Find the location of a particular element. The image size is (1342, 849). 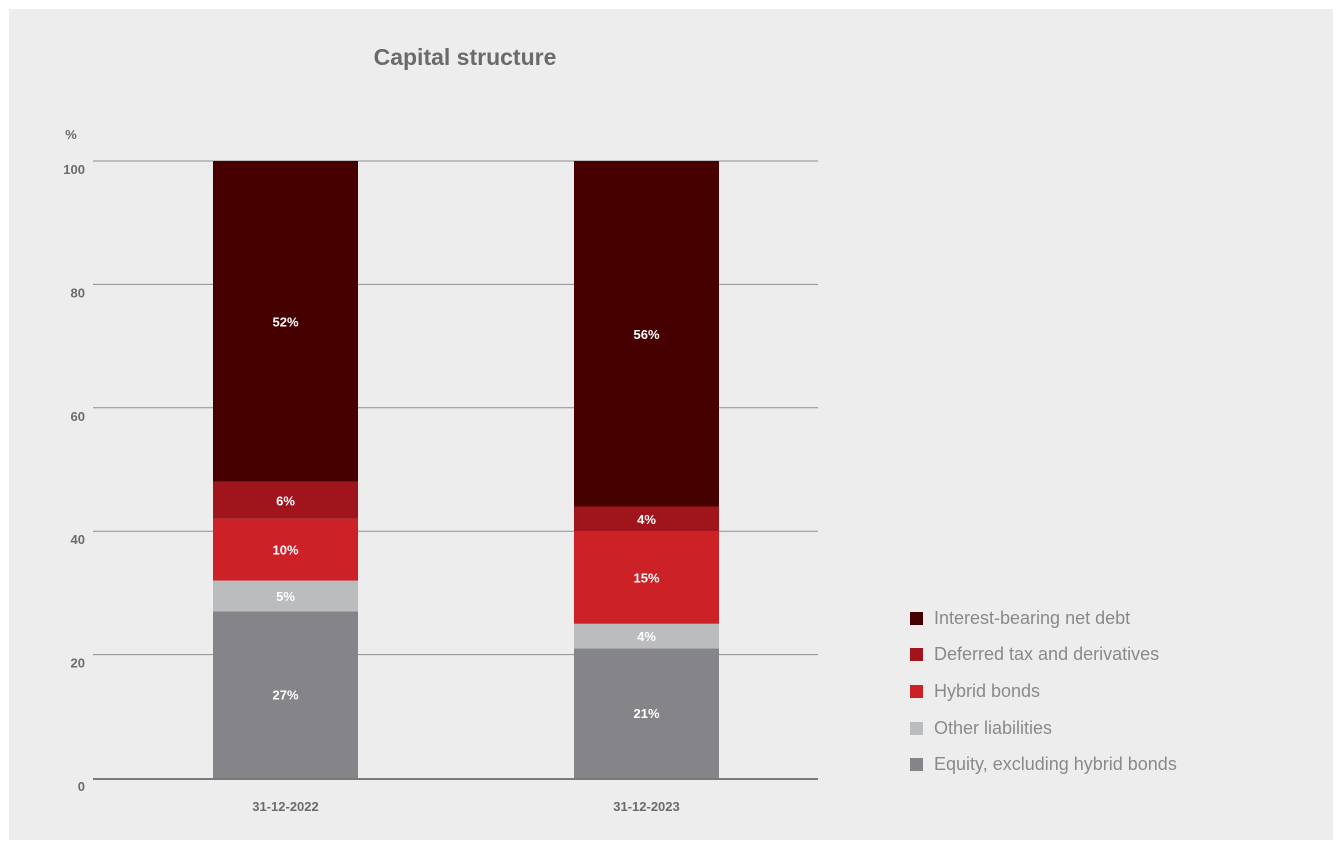

y-axis-label: % is located at coordinates (71, 134).